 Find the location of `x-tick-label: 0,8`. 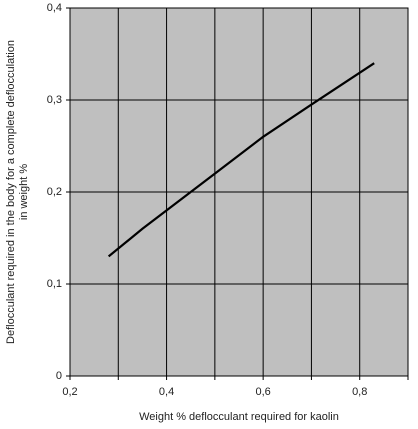

x-tick-label: 0,8 is located at coordinates (359, 392).